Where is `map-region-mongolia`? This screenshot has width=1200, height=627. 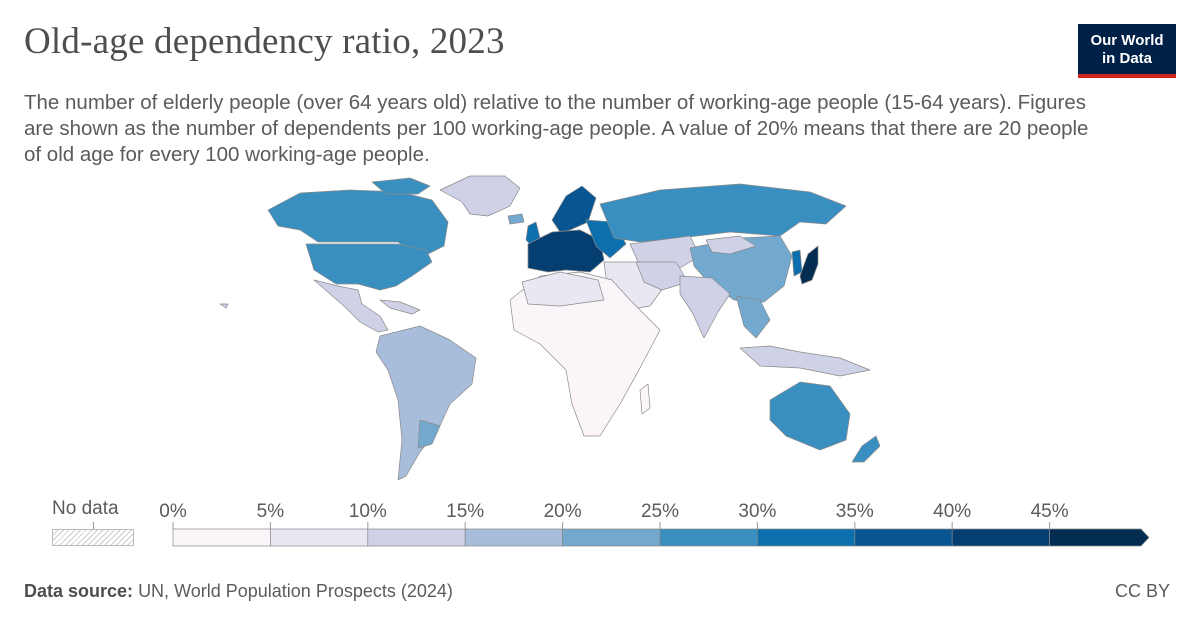
map-region-mongolia is located at coordinates (731, 245).